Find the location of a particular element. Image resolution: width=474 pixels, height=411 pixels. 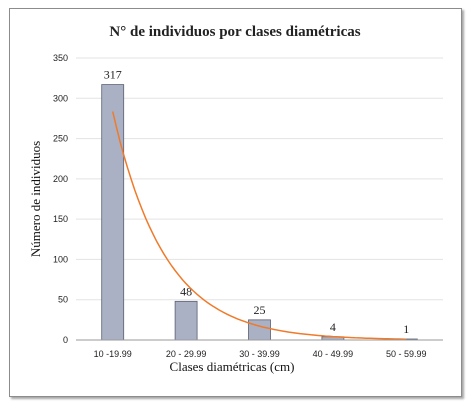

chart-title: N° de individuos por clases diamétricas is located at coordinates (234, 32).